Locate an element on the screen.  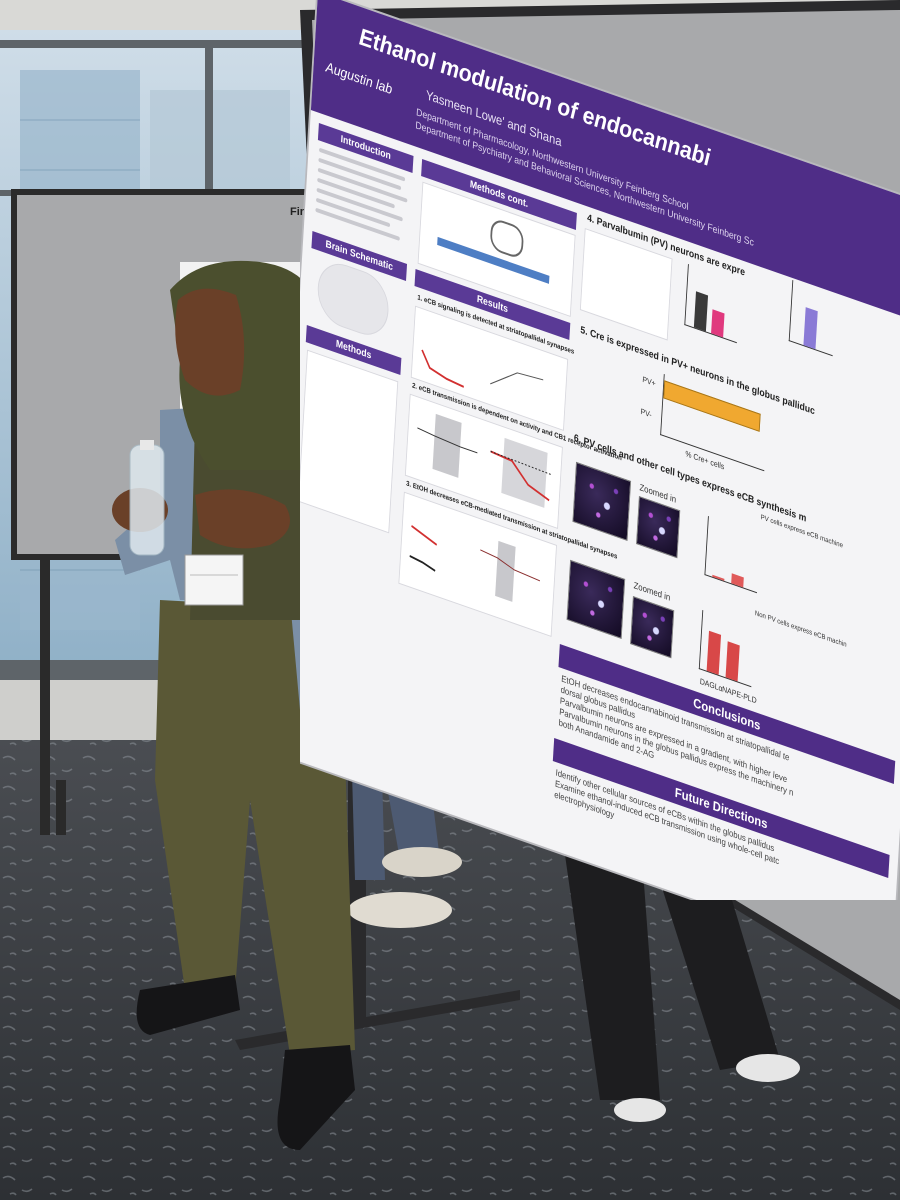
section-6-sub-2: Non PV cells express eCB machin is located at coordinates (800, 629).